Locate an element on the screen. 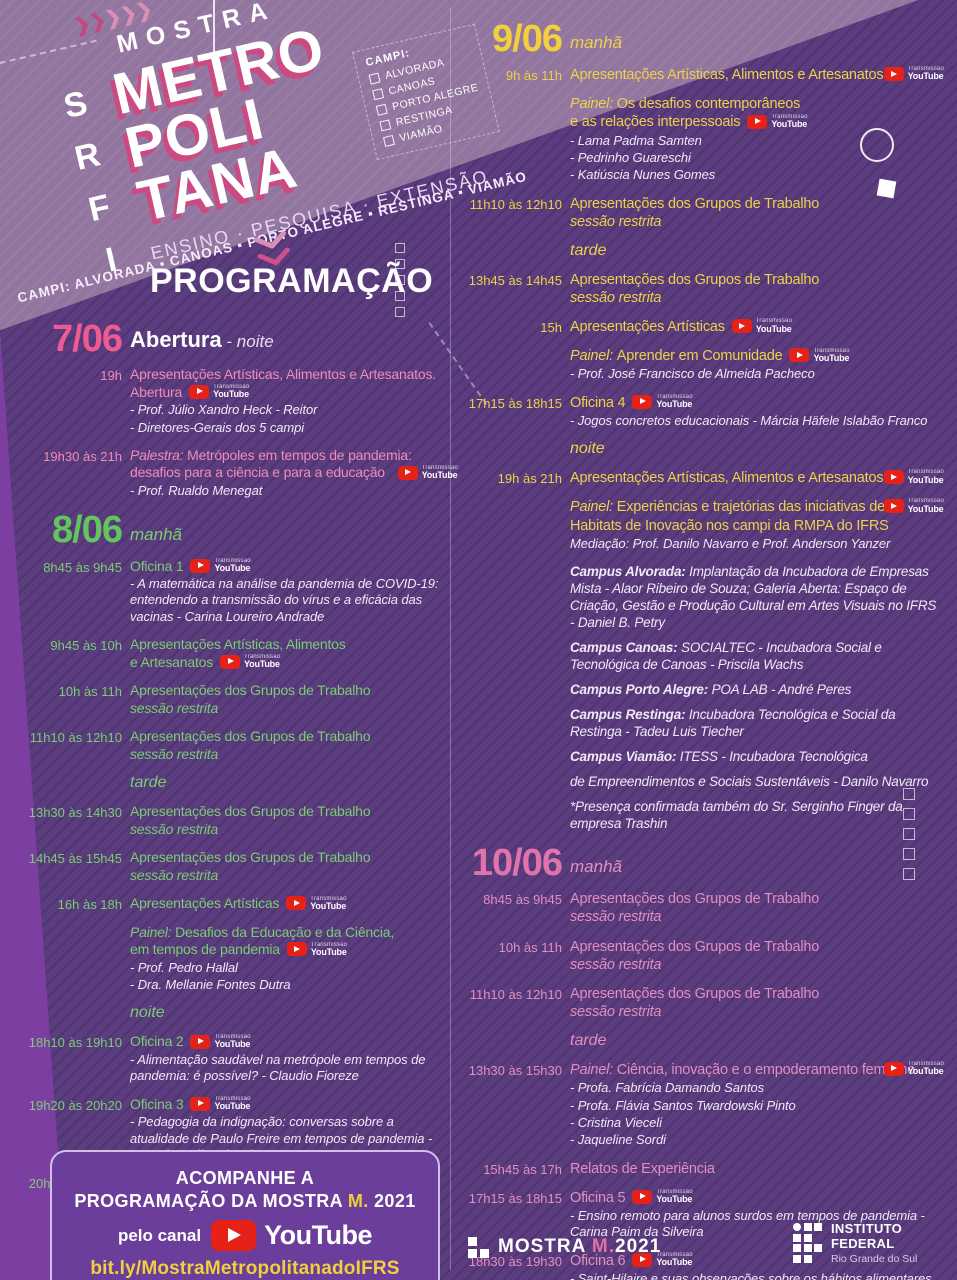  event-title: Oficina 2 is located at coordinates (157, 1041).